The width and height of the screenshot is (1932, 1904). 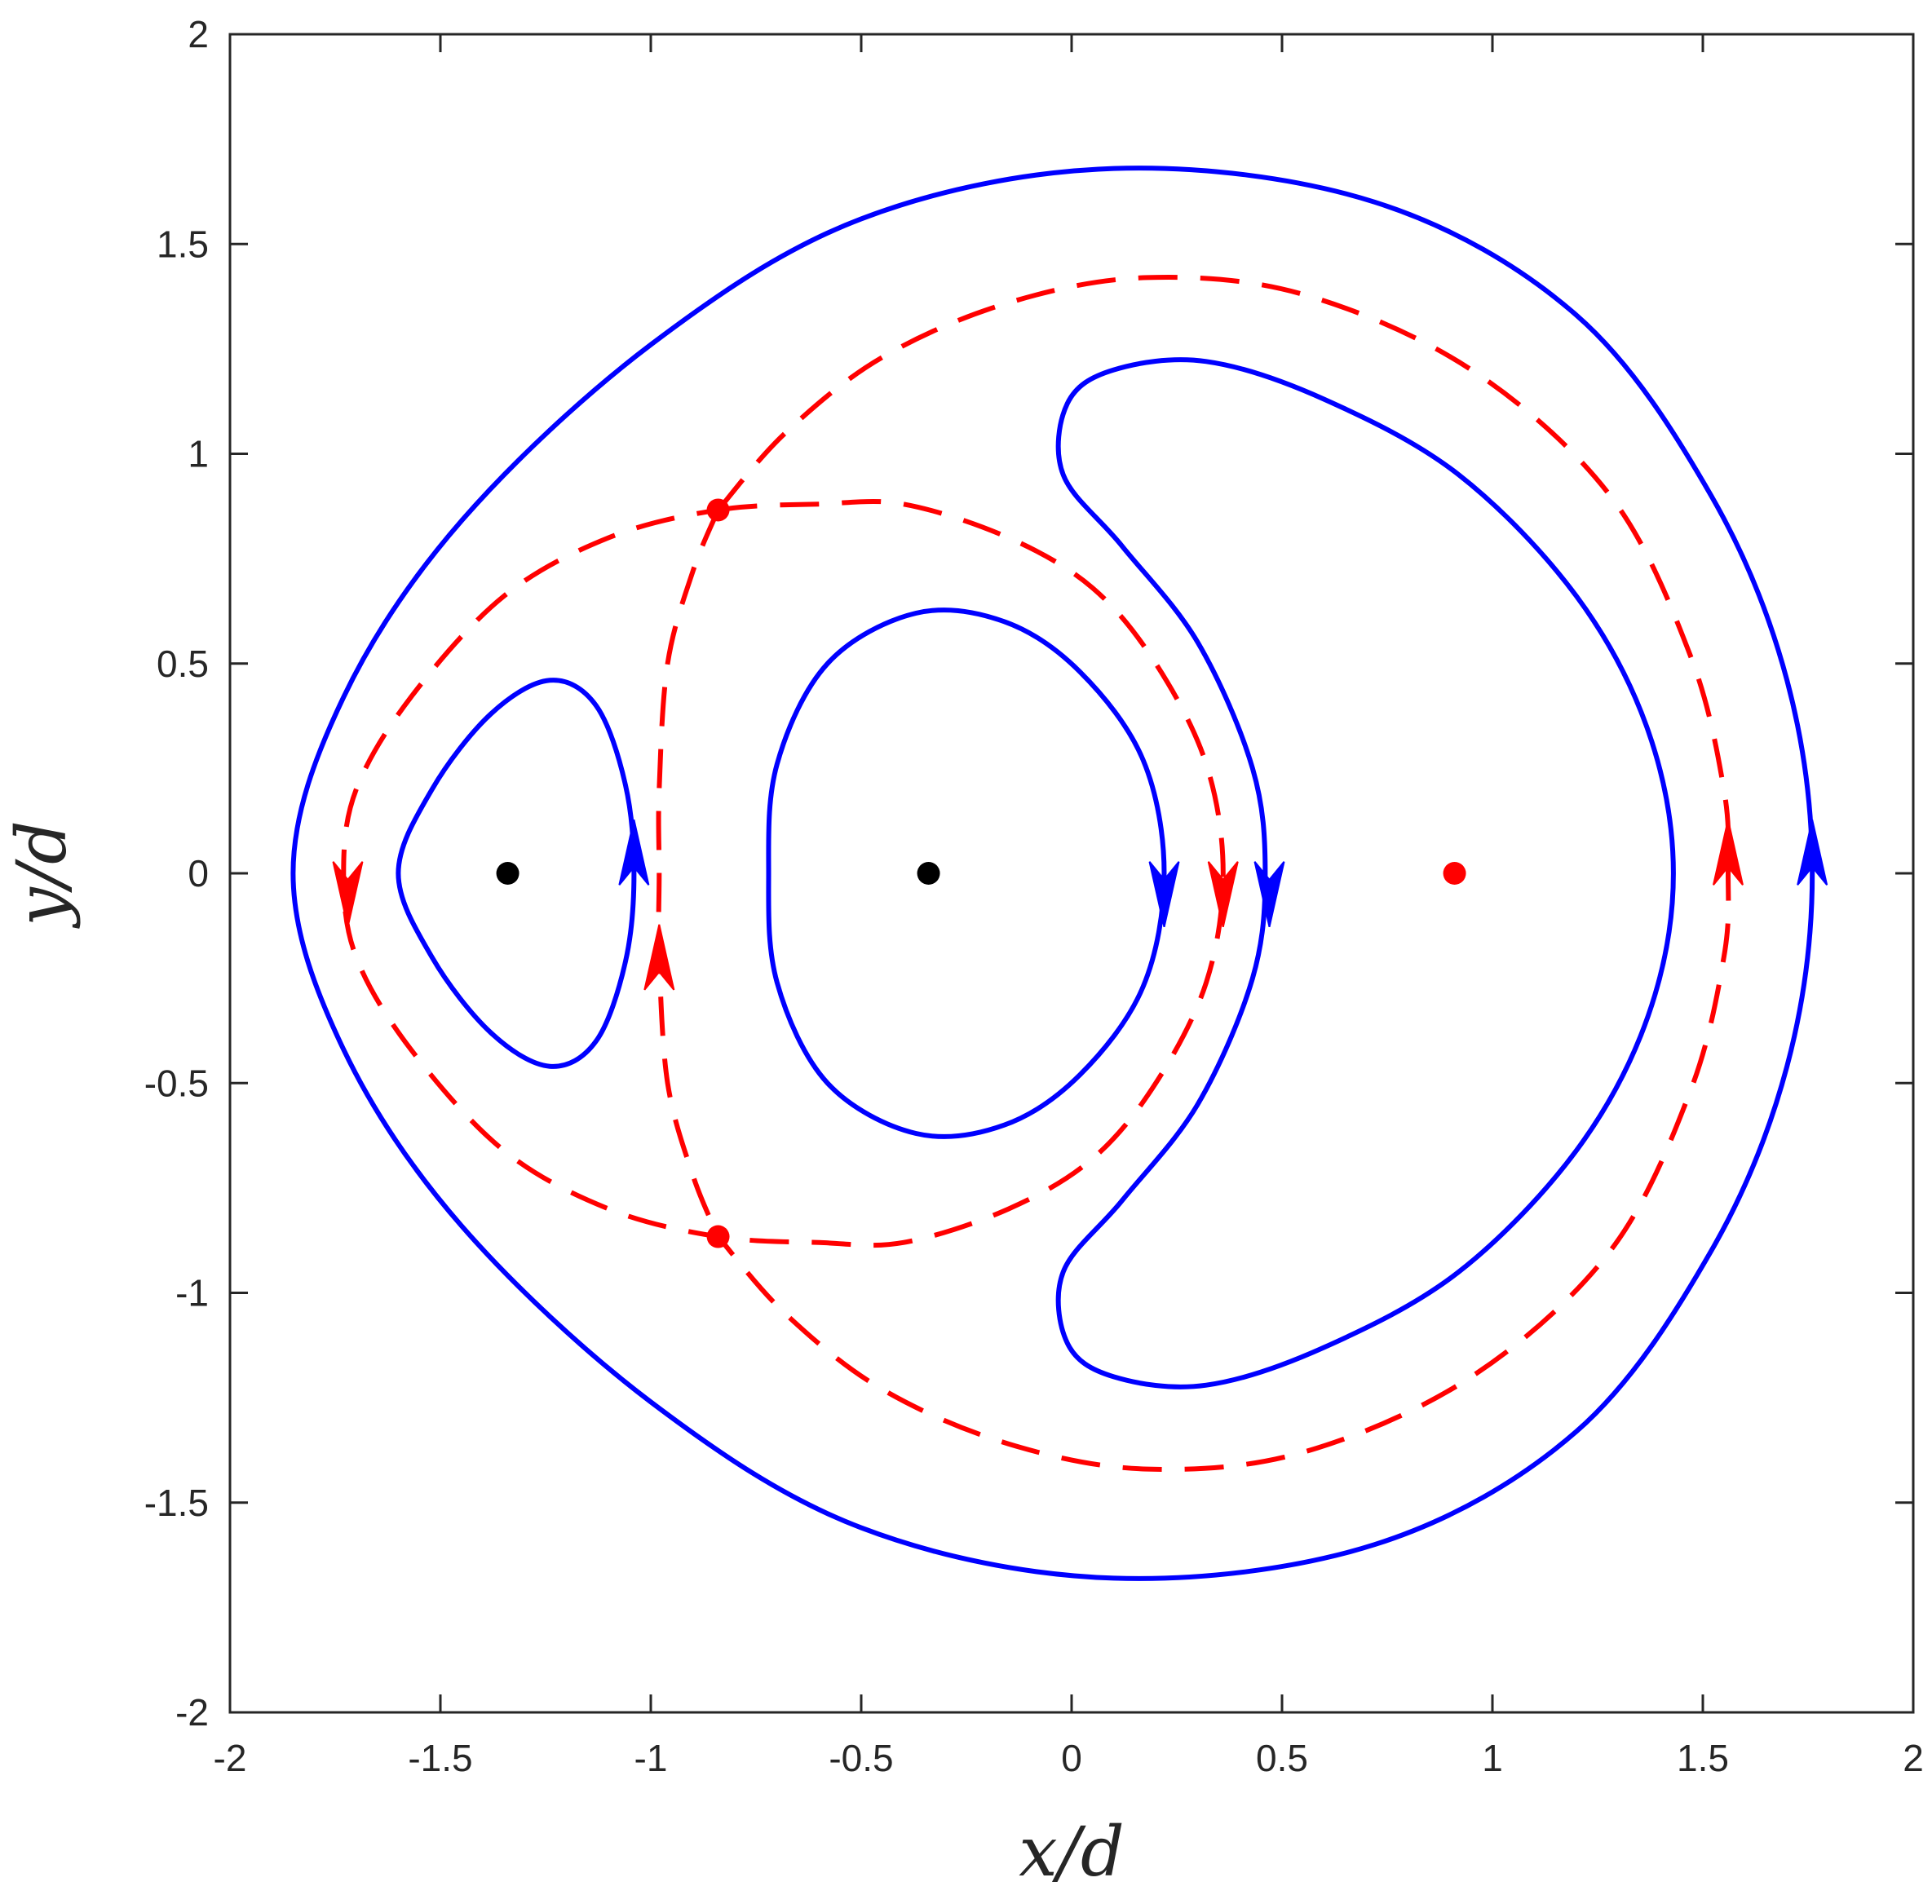 What do you see at coordinates (651, 1758) in the screenshot?
I see `x-tick-label: -1` at bounding box center [651, 1758].